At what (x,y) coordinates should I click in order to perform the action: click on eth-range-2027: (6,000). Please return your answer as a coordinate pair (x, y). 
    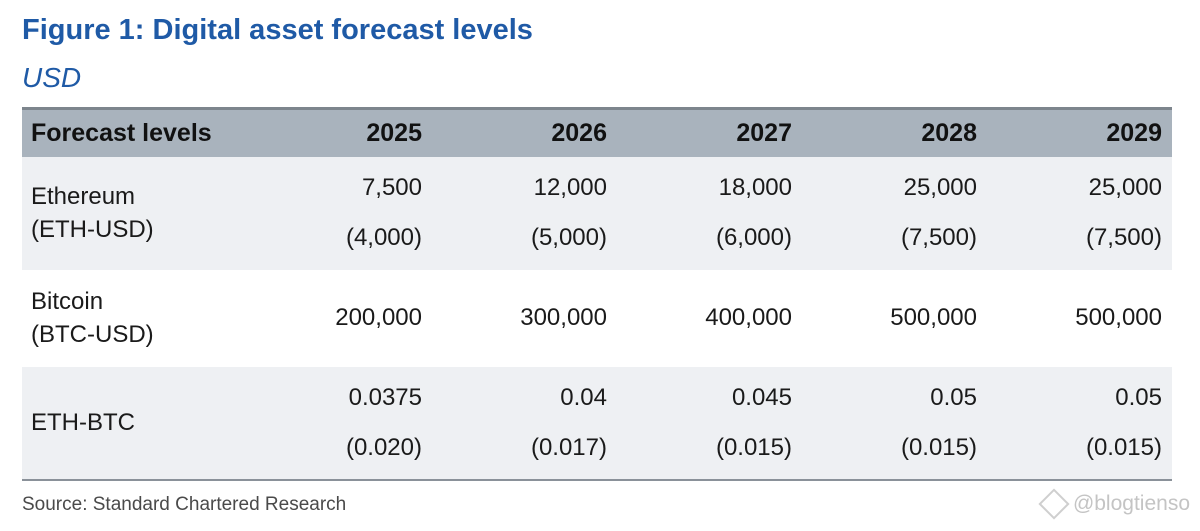
    Looking at the image, I should click on (753, 237).